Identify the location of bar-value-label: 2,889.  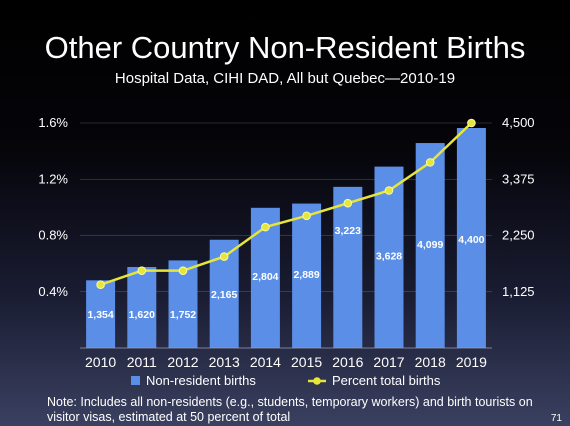
(306, 275).